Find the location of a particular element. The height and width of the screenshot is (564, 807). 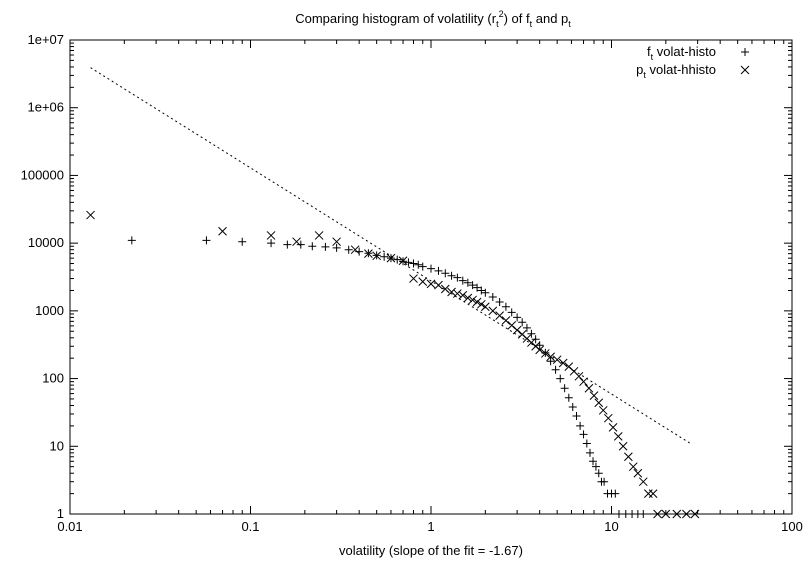

x-tick-label: 0.01 is located at coordinates (69, 526).